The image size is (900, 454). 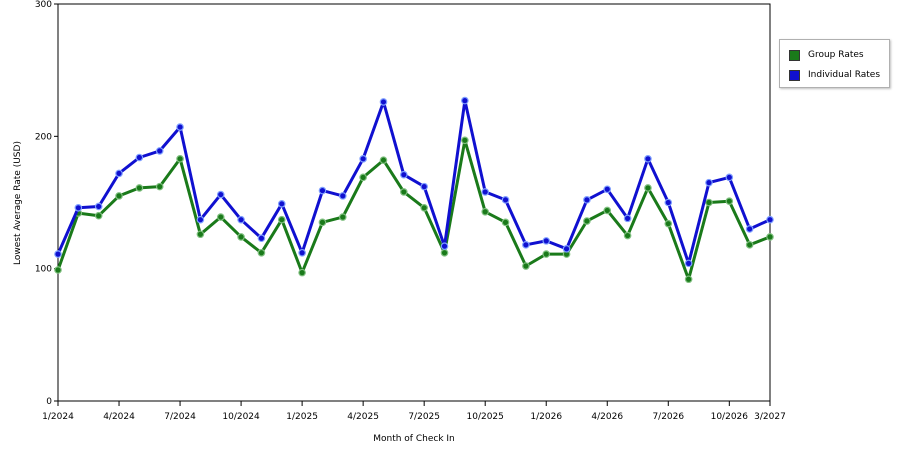 What do you see at coordinates (836, 55) in the screenshot?
I see `legend-label-group-rates: Group Rates` at bounding box center [836, 55].